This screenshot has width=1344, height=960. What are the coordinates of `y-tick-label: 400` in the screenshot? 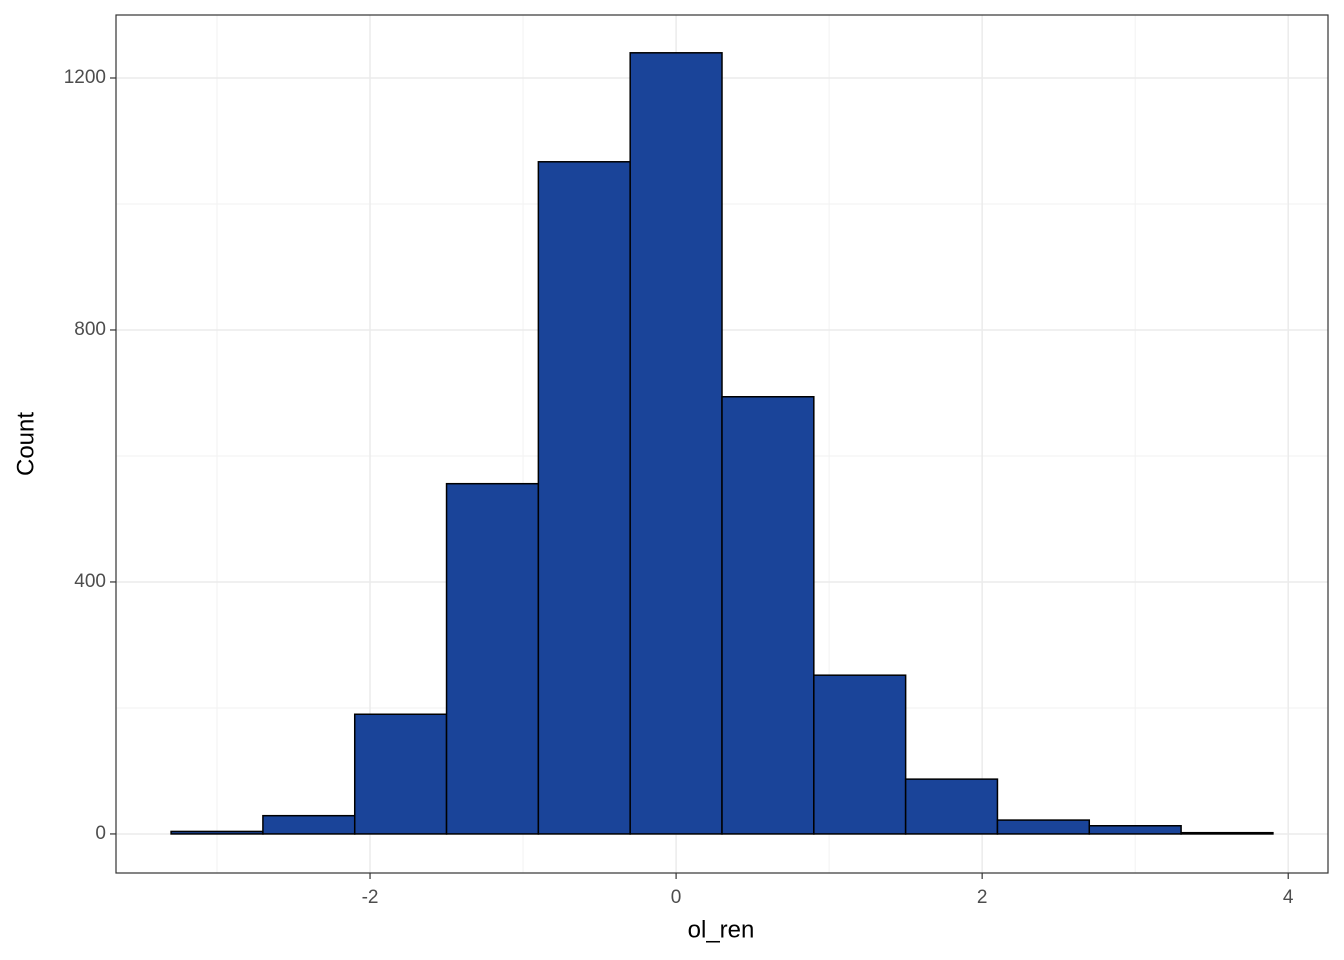 It's located at (90, 581).